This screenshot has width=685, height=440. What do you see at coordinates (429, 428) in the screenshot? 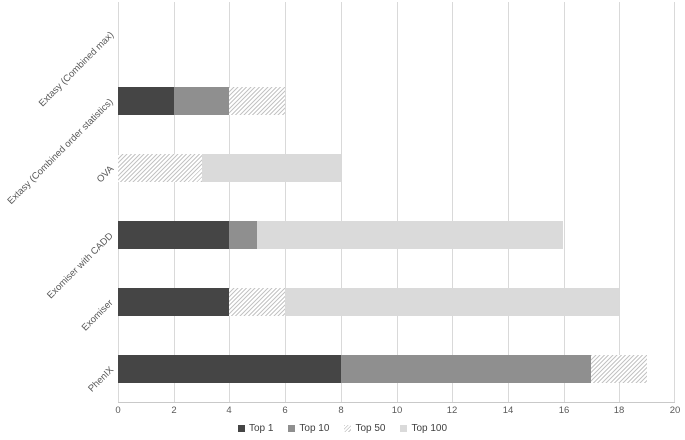
I see `legend-label: Top 100` at bounding box center [429, 428].